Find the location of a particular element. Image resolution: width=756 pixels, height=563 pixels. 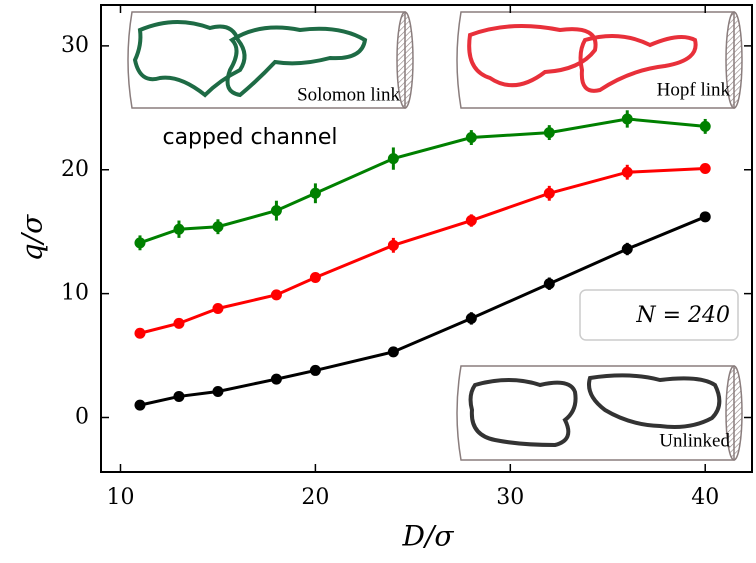

legend-box is located at coordinates (659, 315).